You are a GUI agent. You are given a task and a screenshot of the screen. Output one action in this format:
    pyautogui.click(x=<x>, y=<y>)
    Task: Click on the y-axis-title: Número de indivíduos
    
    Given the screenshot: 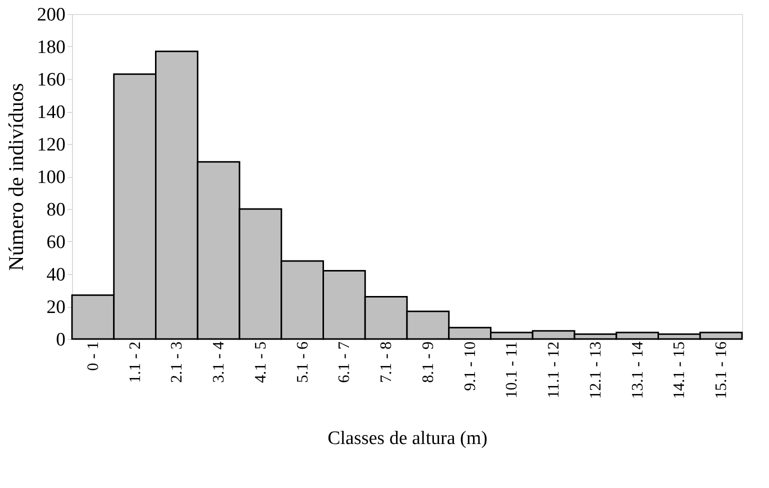 What is the action you would take?
    pyautogui.click(x=16, y=177)
    